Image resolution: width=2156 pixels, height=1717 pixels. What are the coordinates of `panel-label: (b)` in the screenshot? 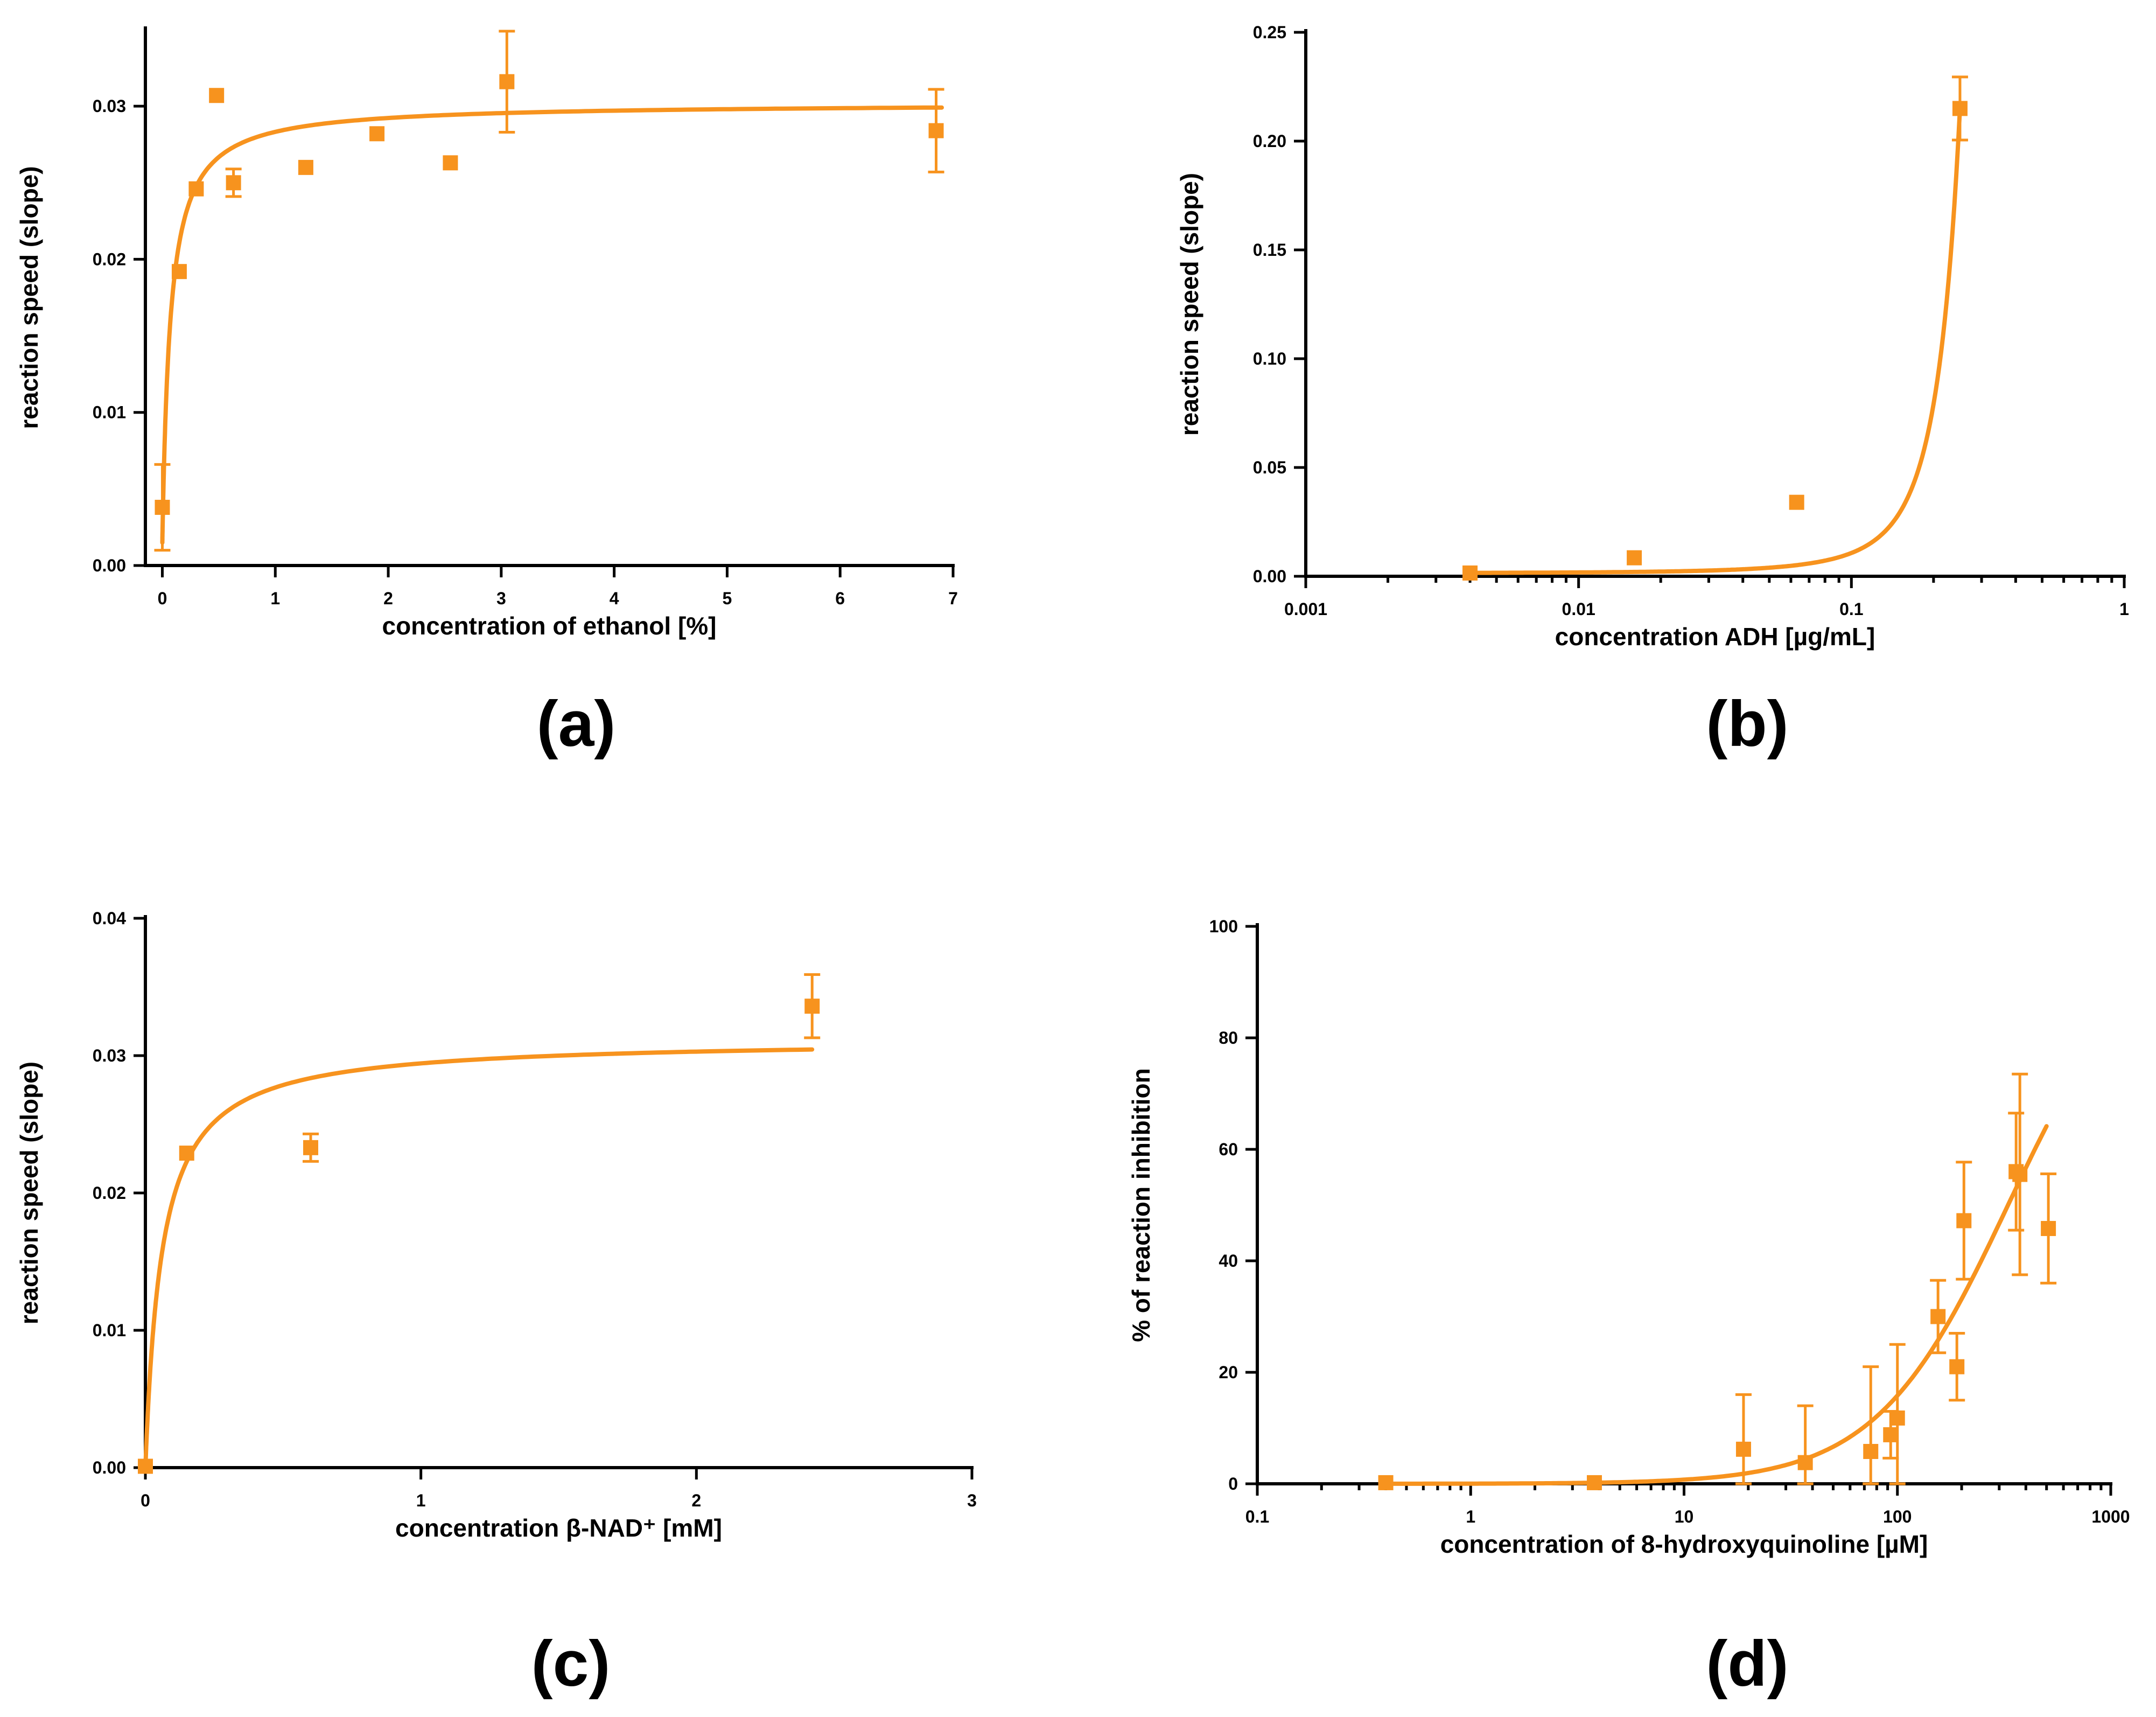 It's located at (1747, 724).